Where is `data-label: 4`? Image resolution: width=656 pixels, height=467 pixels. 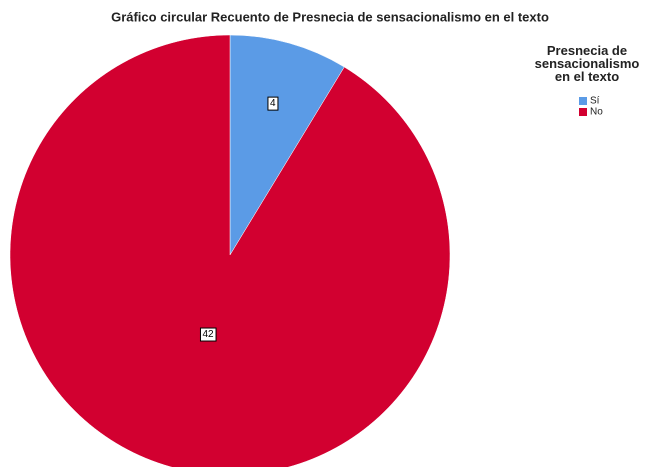 data-label: 4 is located at coordinates (273, 103).